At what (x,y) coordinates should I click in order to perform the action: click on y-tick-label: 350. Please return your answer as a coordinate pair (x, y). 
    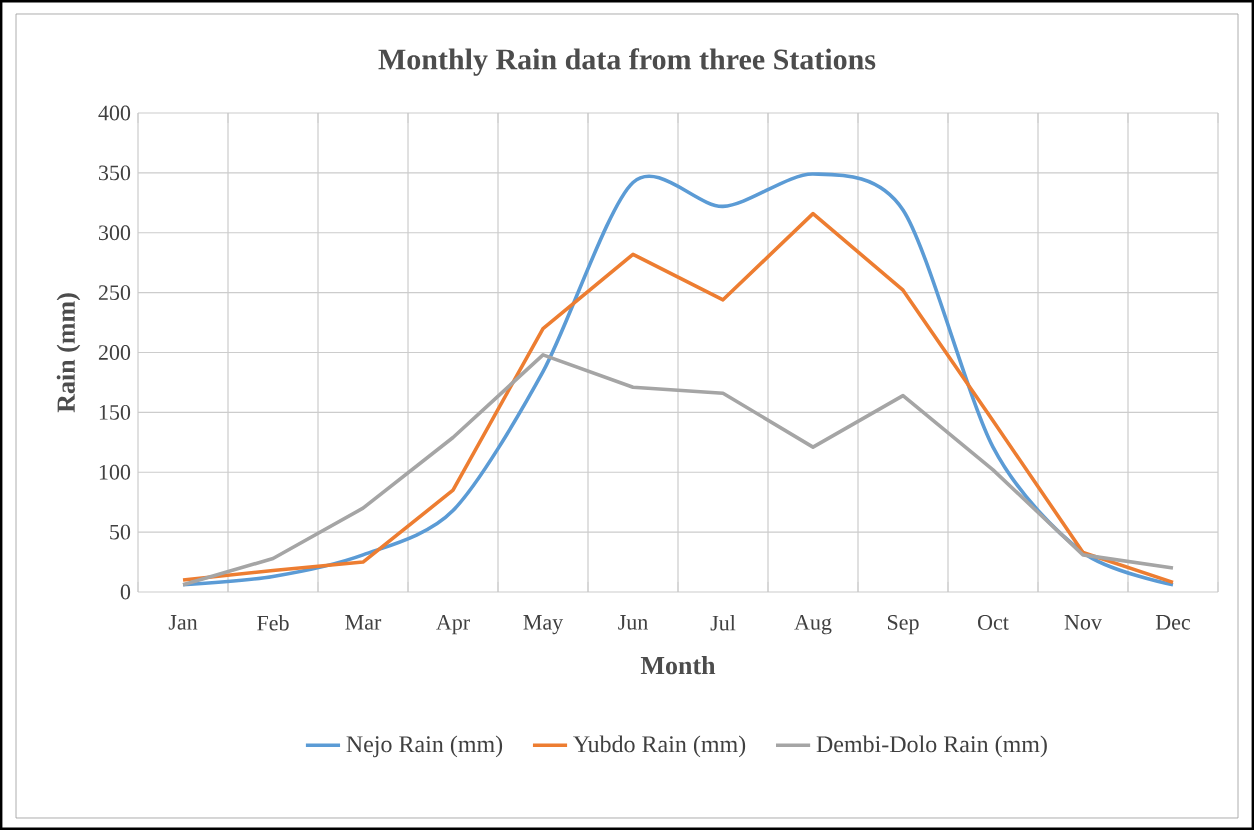
    Looking at the image, I should click on (115, 173).